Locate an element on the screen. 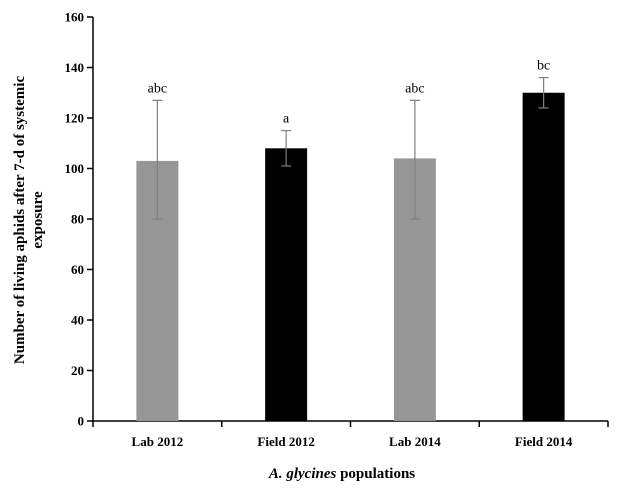 This screenshot has width=622, height=492. y-tick-label: 140 is located at coordinates (75, 67).